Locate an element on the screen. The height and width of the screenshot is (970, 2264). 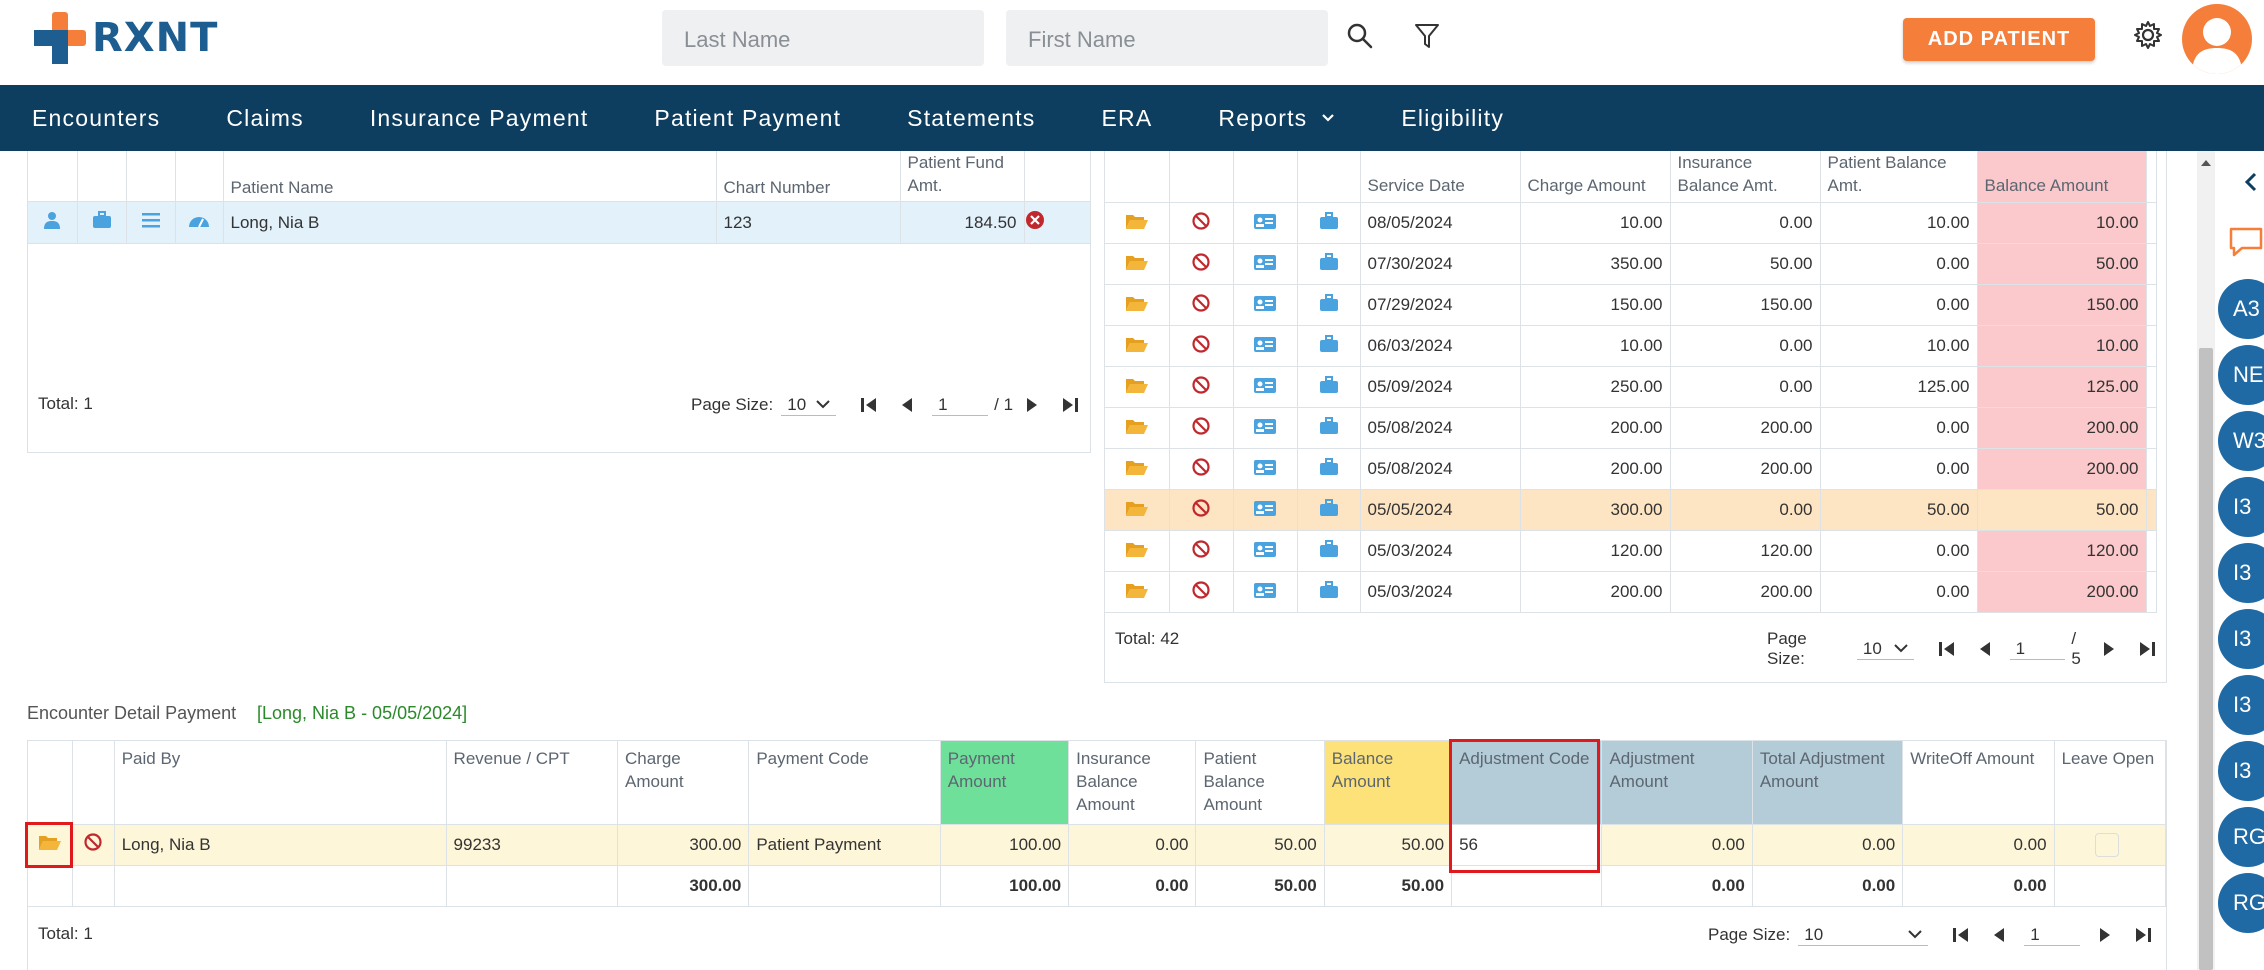
chat-icon is located at coordinates (2246, 242).